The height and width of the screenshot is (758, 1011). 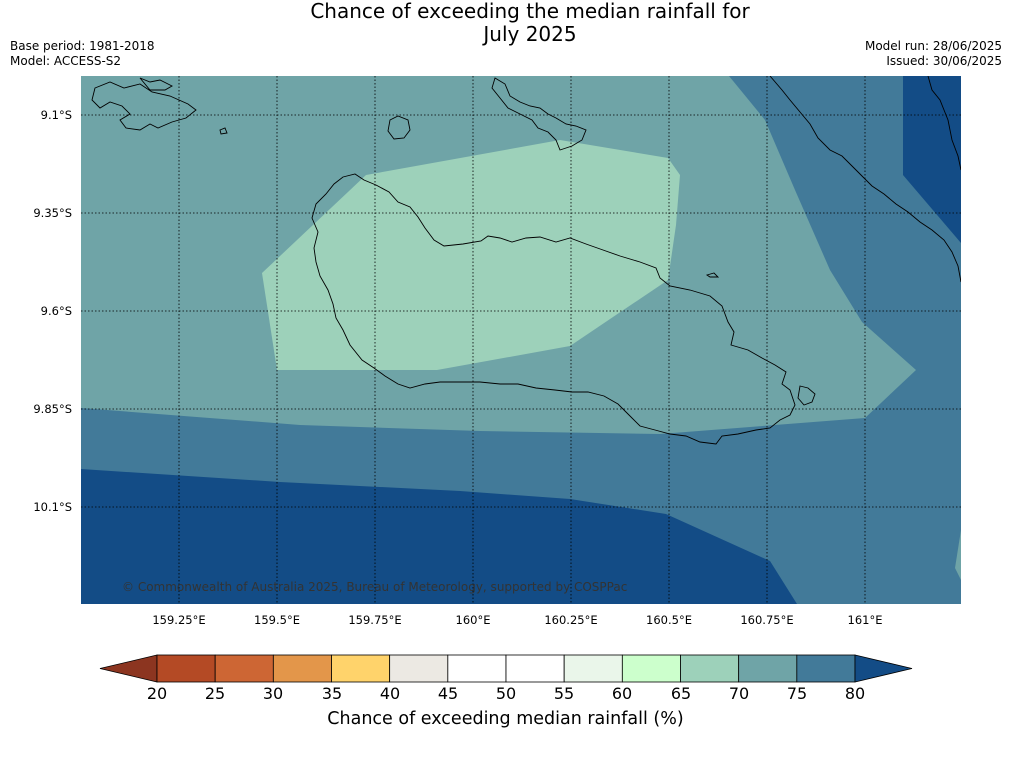 I want to click on zone-over-80-lower, so click(x=439, y=536).